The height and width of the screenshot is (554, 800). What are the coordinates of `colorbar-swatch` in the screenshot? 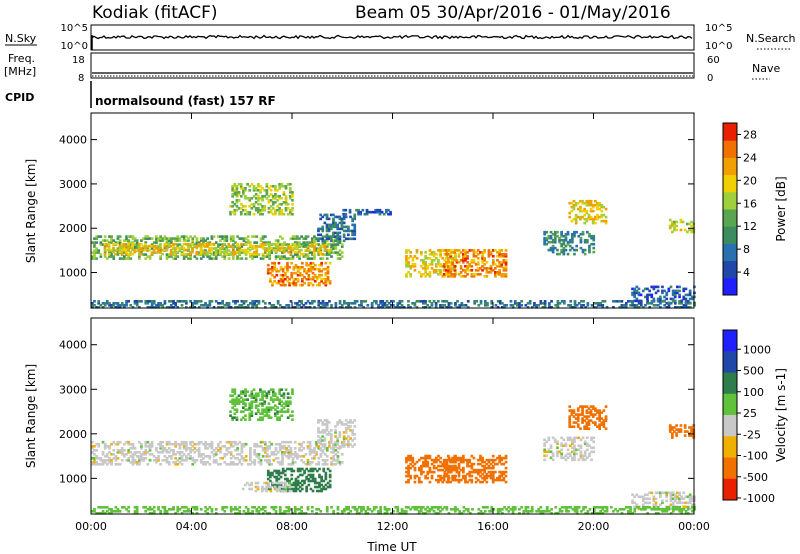 It's located at (730, 183).